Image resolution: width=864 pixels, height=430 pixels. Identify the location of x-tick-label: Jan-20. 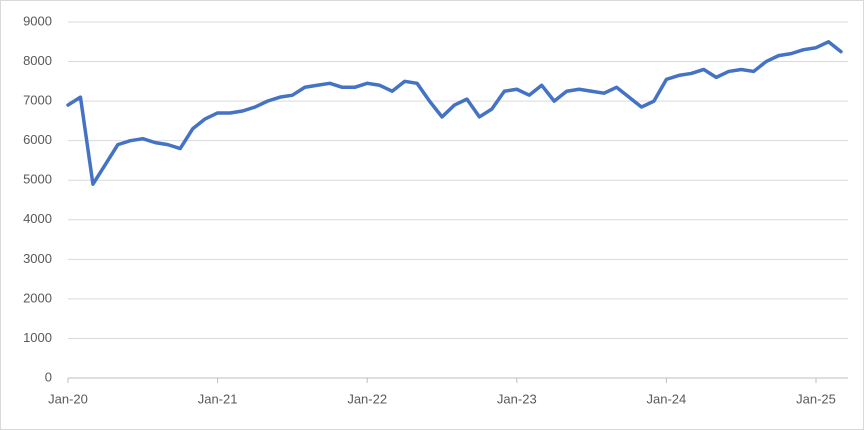
(68, 398).